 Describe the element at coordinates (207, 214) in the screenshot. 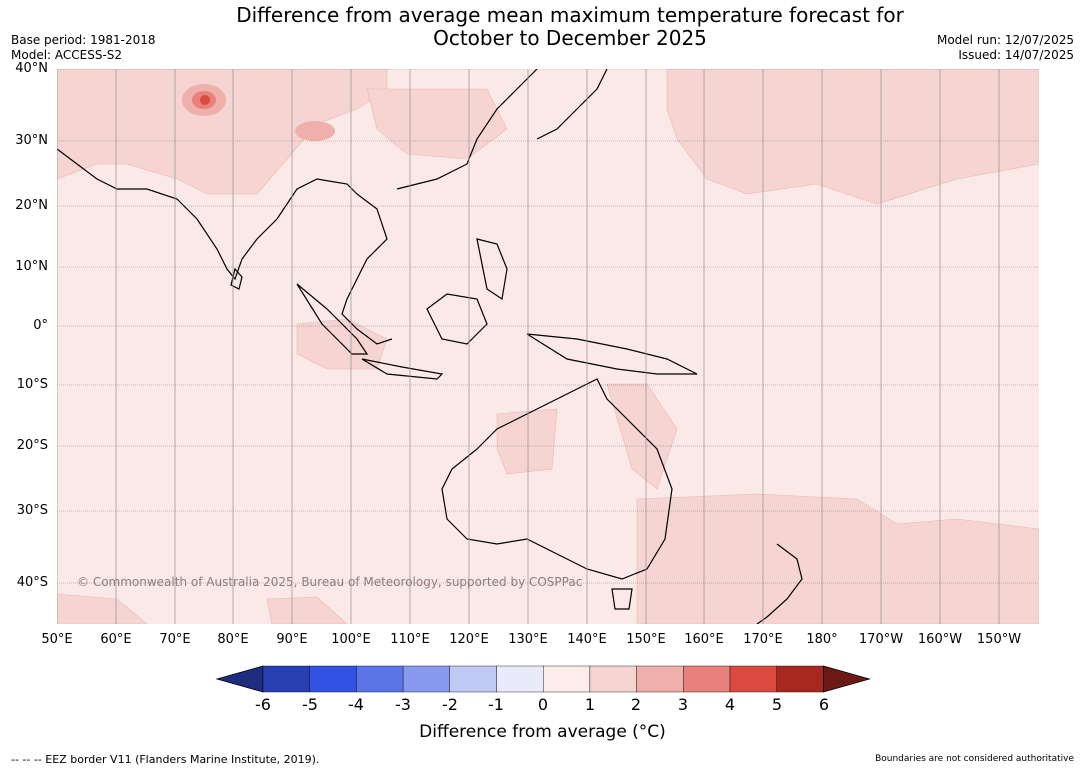

I see `coast-arabia-india` at that location.